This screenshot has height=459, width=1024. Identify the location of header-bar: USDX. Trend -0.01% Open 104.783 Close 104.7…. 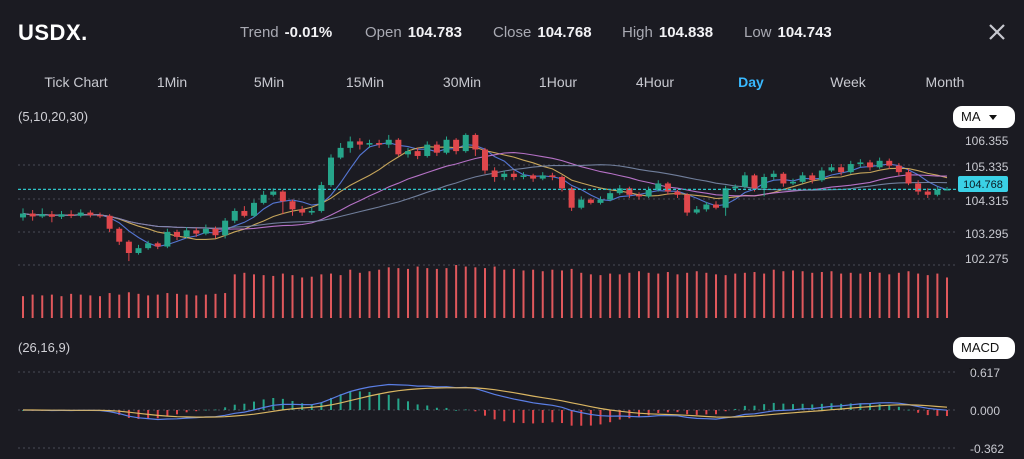
(512, 31).